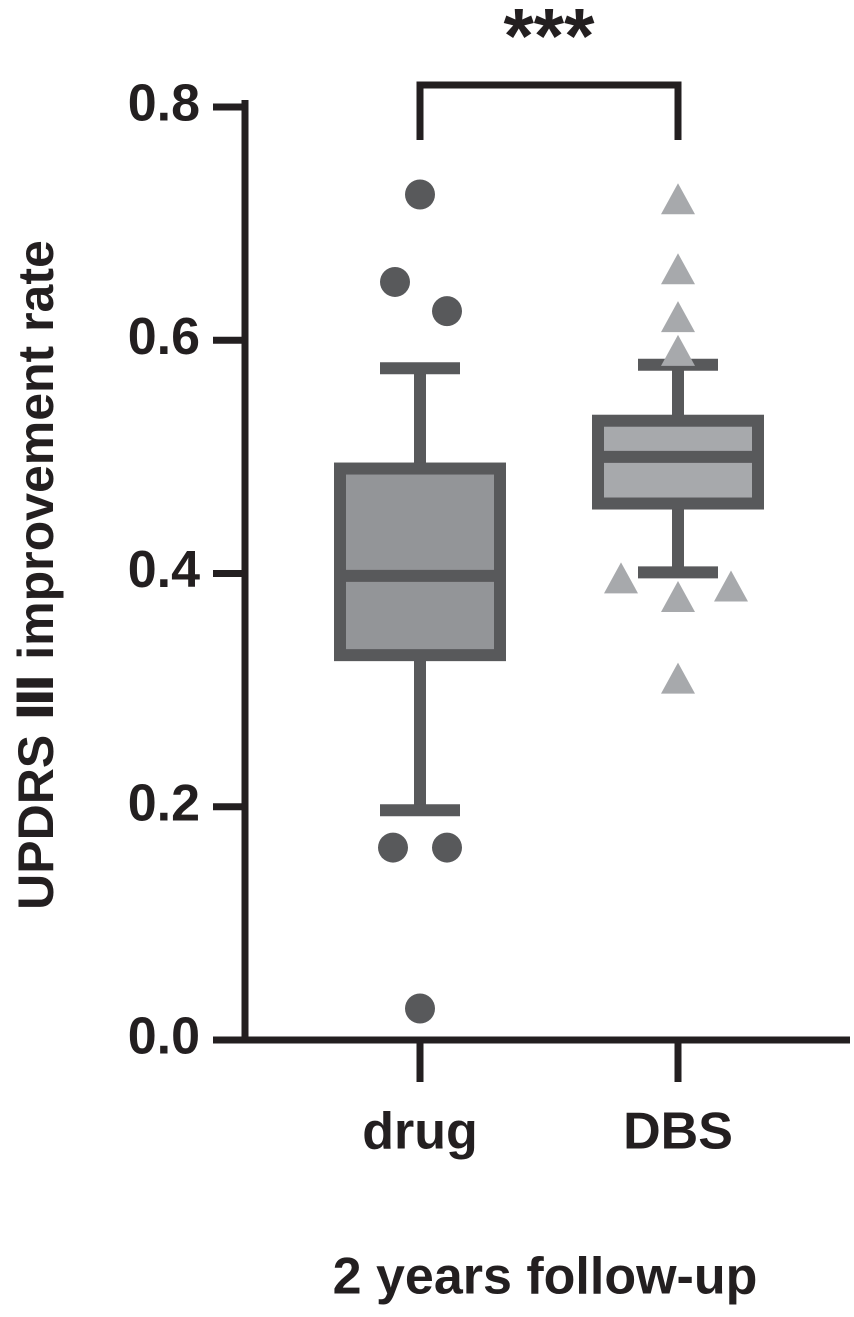  What do you see at coordinates (36, 575) in the screenshot?
I see `y-axis-label: UPDRS Ⅲ improvement rate` at bounding box center [36, 575].